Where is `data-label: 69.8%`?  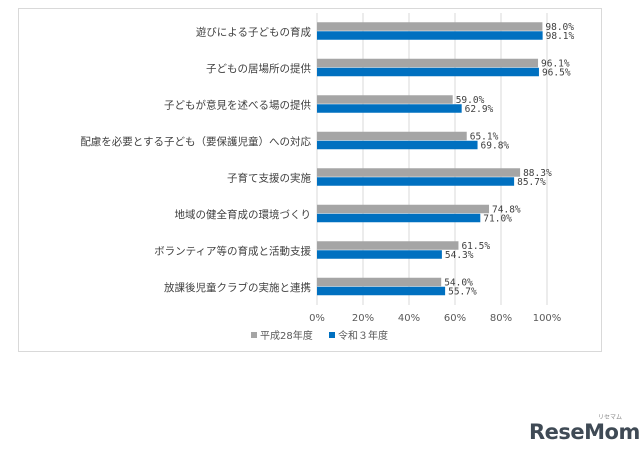 data-label: 69.8% is located at coordinates (495, 145).